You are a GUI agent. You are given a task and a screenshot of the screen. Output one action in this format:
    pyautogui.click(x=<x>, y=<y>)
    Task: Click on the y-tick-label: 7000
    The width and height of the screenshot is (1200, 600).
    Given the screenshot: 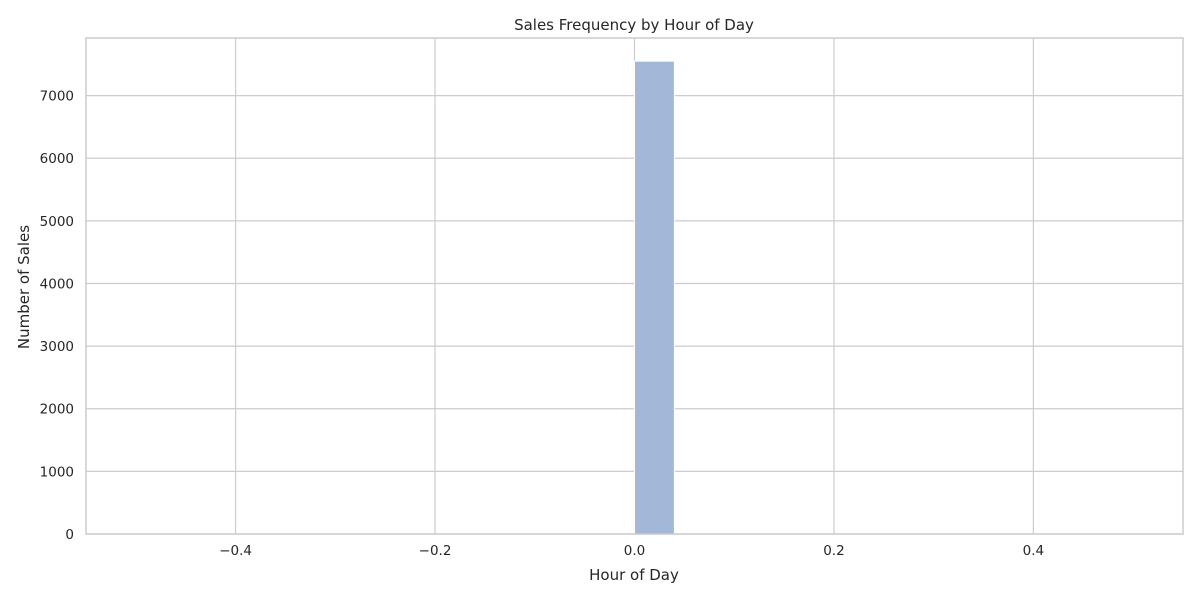 What is the action you would take?
    pyautogui.click(x=57, y=97)
    